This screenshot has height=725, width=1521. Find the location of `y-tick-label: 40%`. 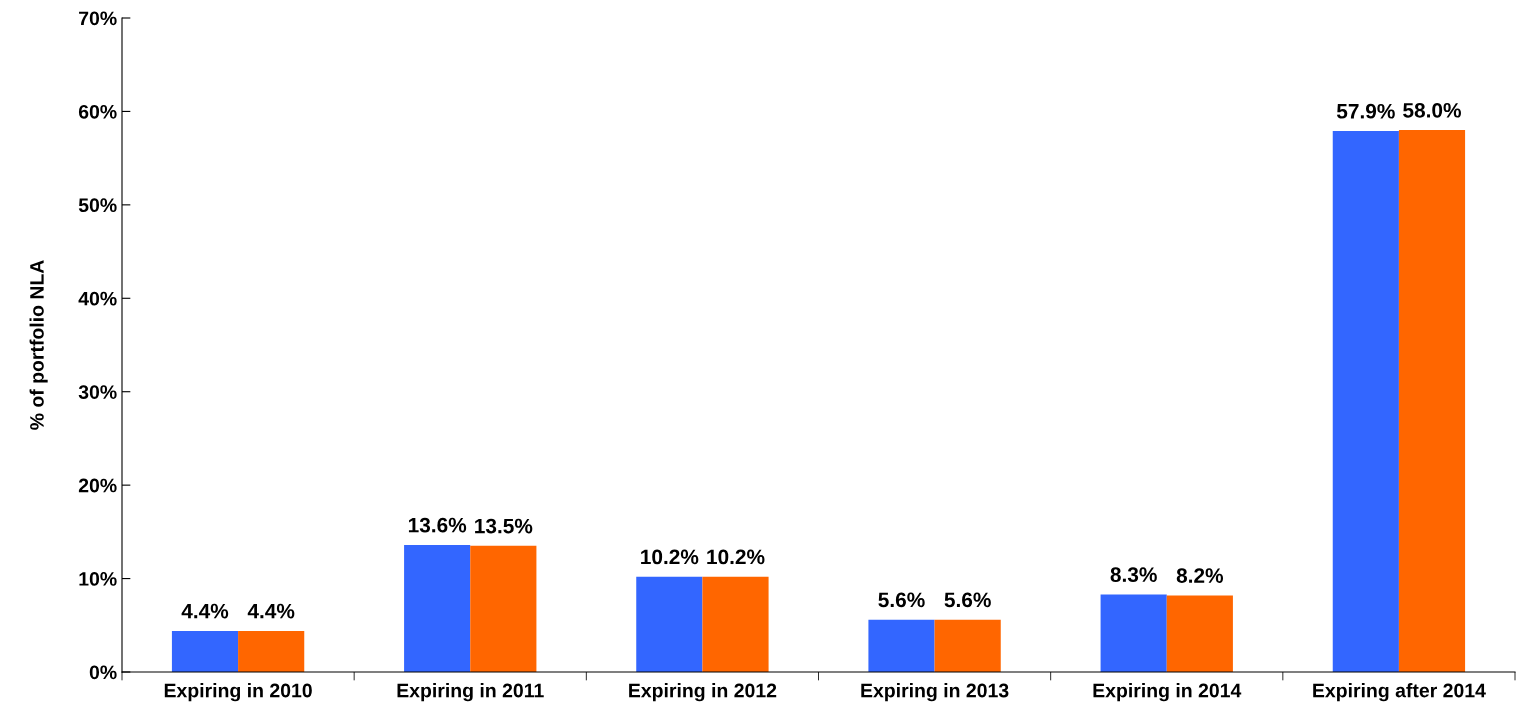

y-tick-label: 40% is located at coordinates (97, 298).